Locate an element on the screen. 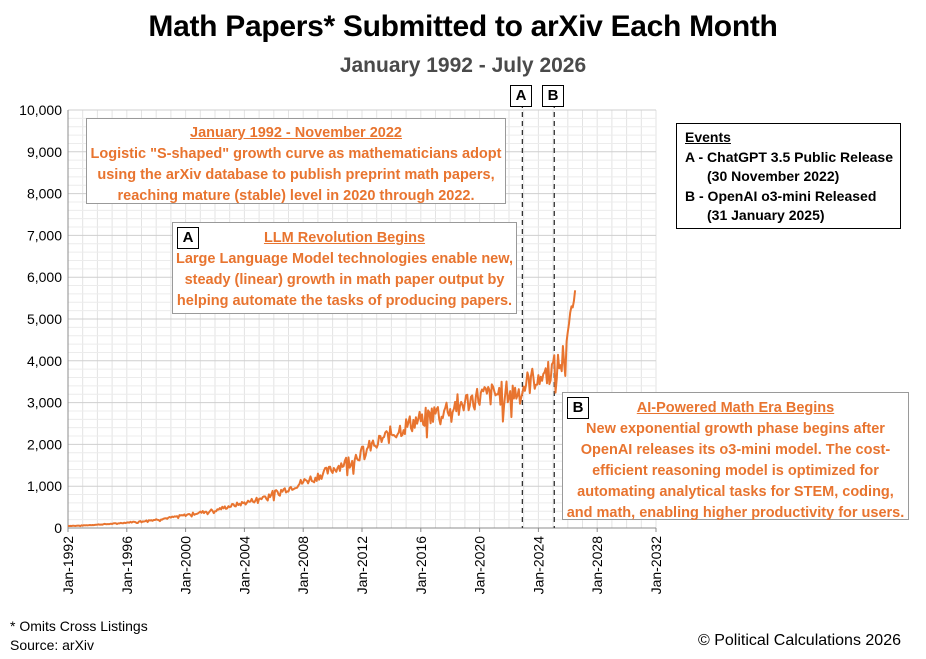 This screenshot has width=926, height=659. x-tick-label: Jan-1996 is located at coordinates (127, 565).